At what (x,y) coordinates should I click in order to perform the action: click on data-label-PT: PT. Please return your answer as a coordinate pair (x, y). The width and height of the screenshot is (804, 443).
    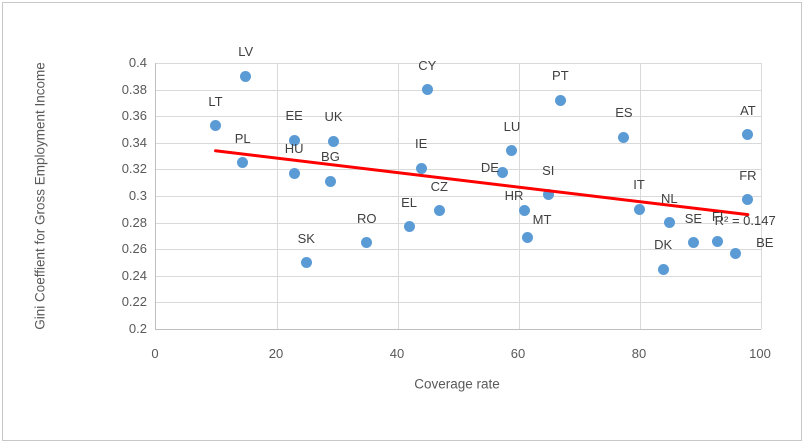
    Looking at the image, I should click on (560, 76).